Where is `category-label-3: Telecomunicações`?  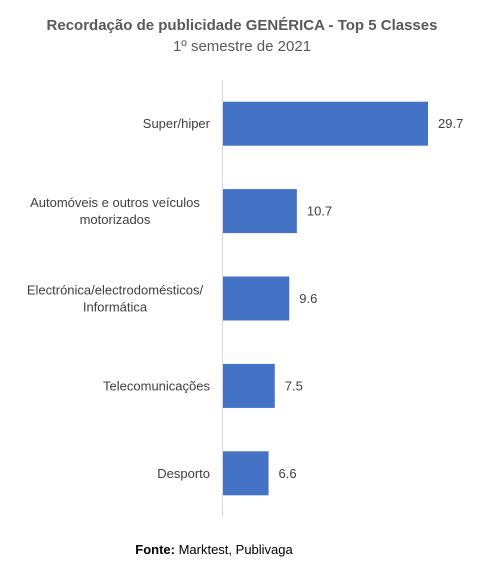 category-label-3: Telecomunicações is located at coordinates (156, 385).